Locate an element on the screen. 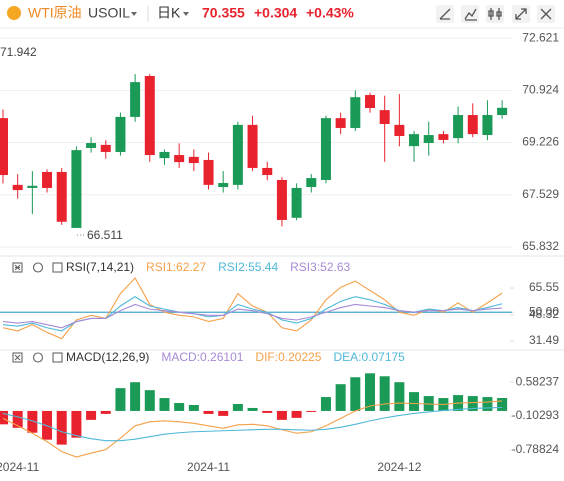 The height and width of the screenshot is (481, 564). legend-entry: RSI1:62.27 is located at coordinates (176, 267).